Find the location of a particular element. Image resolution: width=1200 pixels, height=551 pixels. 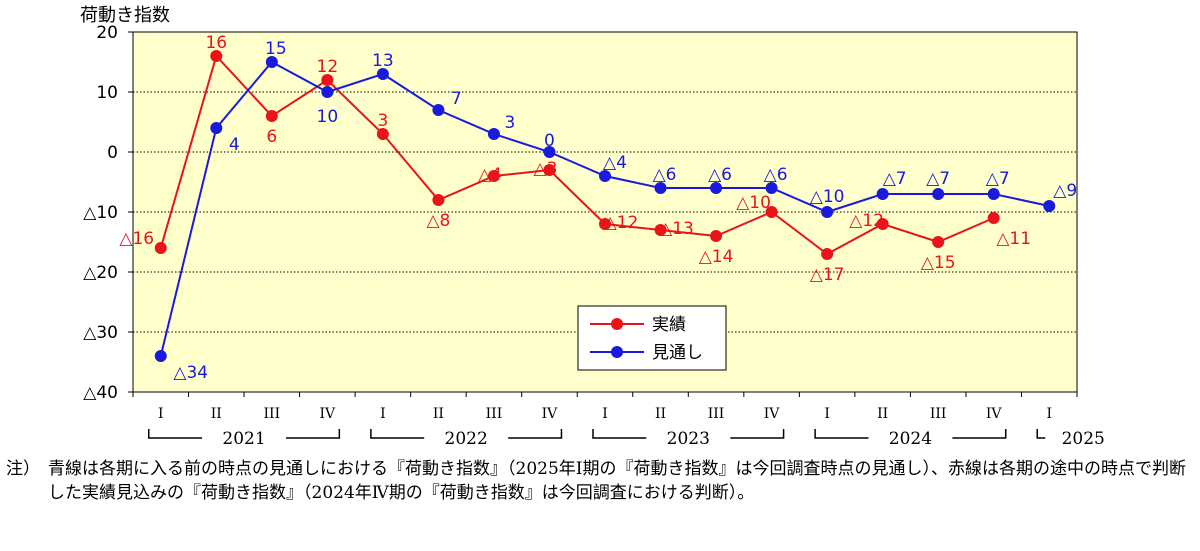

year-label: 2022 is located at coordinates (466, 439).